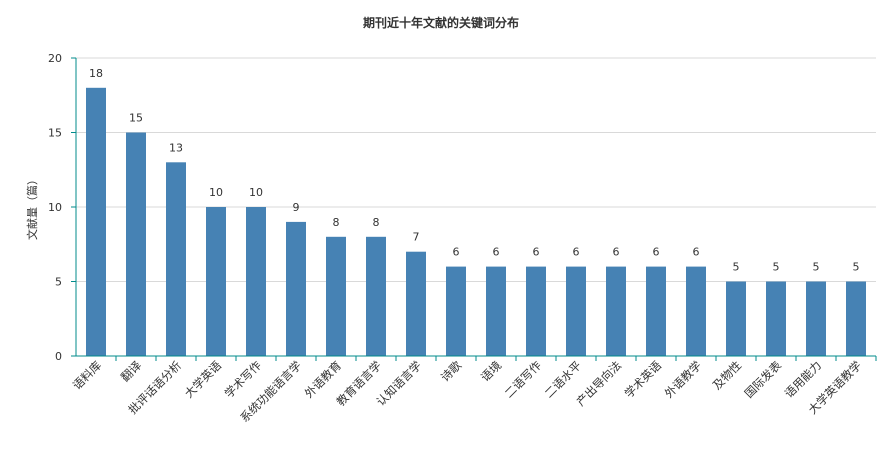 The image size is (882, 456). What do you see at coordinates (176, 147) in the screenshot?
I see `data-label: 13` at bounding box center [176, 147].